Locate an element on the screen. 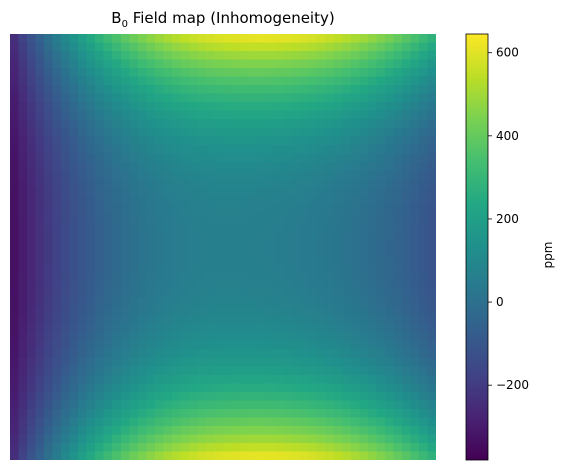  colorbar-tick-label: 200 is located at coordinates (507, 219).